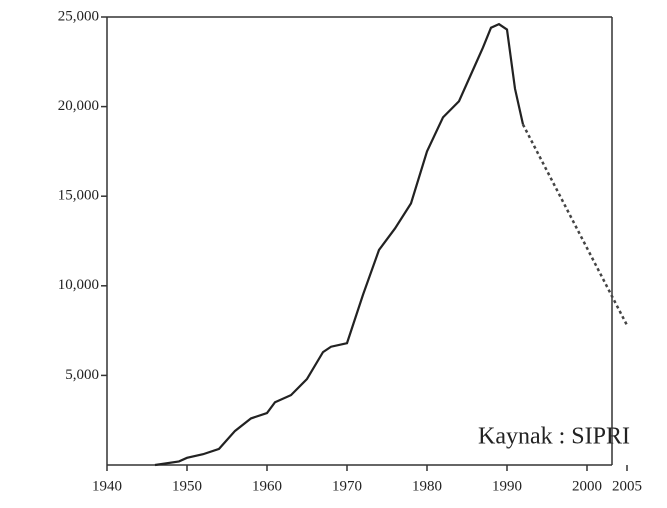 The width and height of the screenshot is (667, 508). I want to click on source-annotation: Kaynak : SIPRI, so click(554, 437).